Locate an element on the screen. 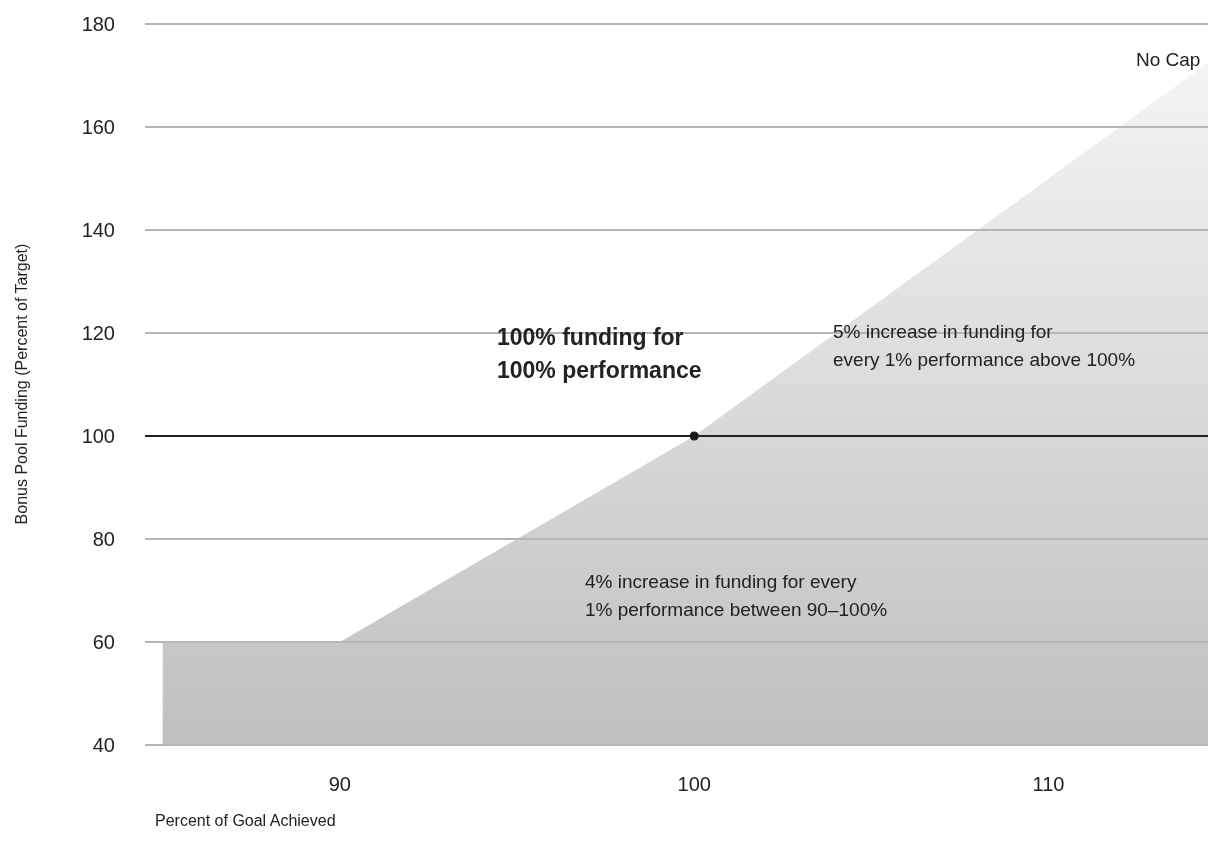 The width and height of the screenshot is (1216, 842). y-tick-label: 80 is located at coordinates (103, 539).